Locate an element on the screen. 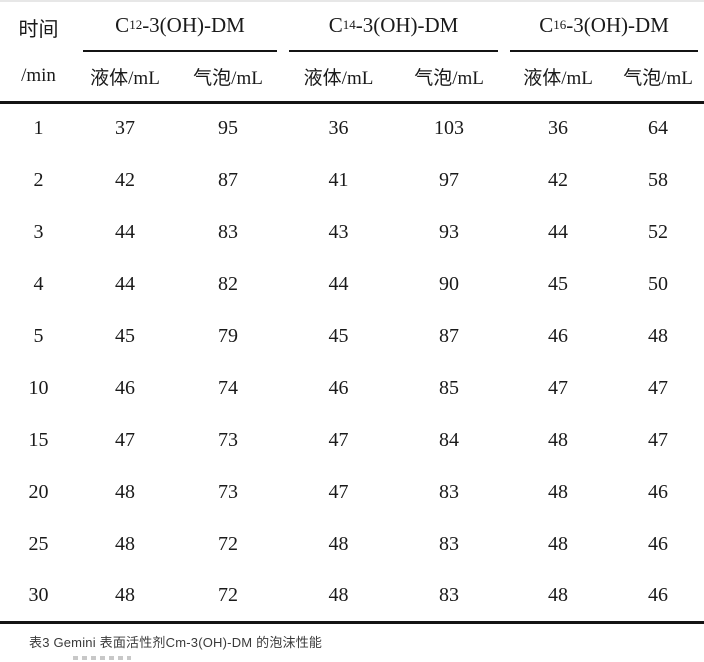  group-header-c16: C 16 -3(OH)-DM is located at coordinates (604, 27).